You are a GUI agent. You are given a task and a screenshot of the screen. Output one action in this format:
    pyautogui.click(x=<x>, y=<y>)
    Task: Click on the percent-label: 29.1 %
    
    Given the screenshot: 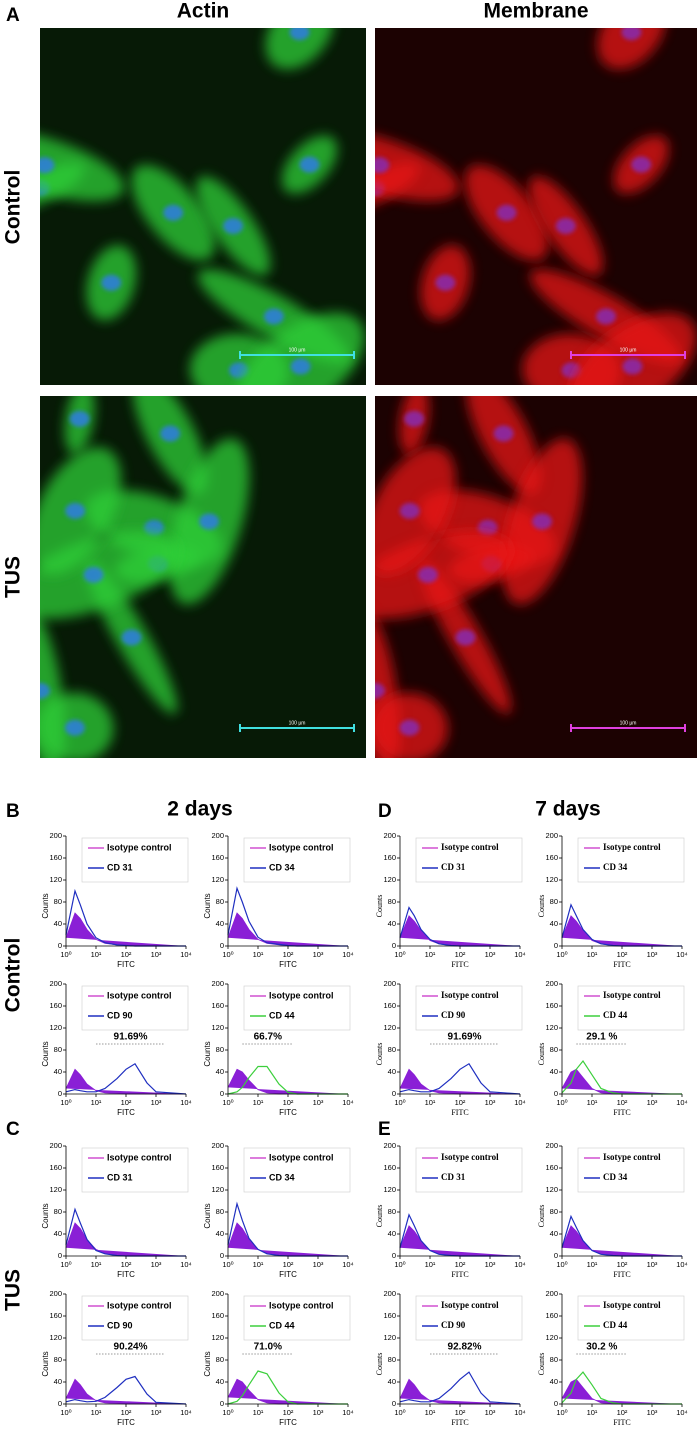 What is the action you would take?
    pyautogui.click(x=601, y=1037)
    